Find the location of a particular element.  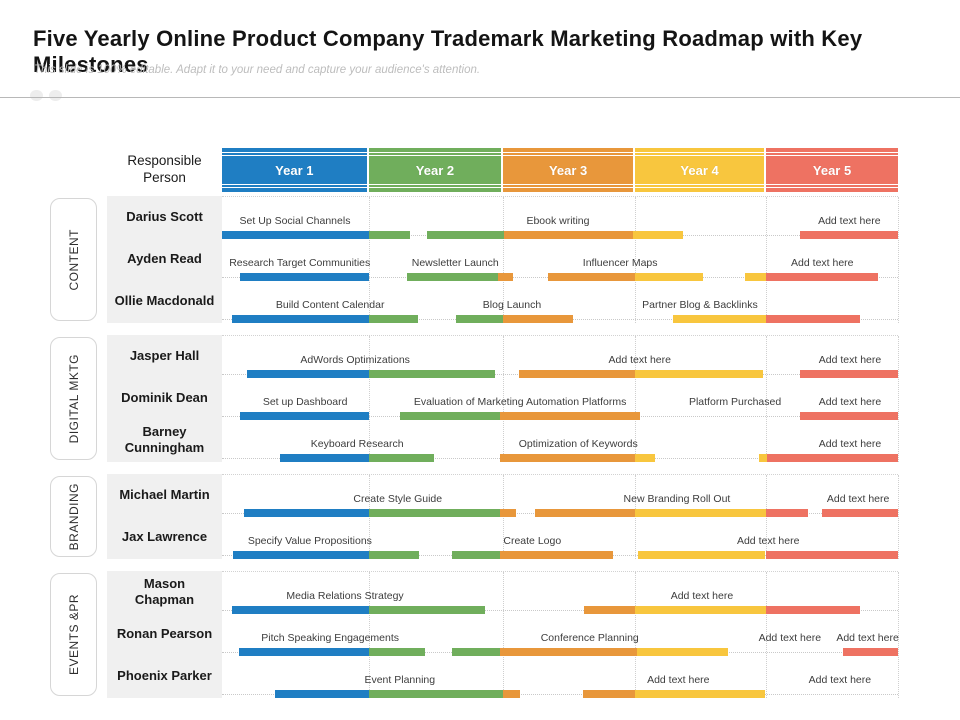

divider-line is located at coordinates (480, 97).